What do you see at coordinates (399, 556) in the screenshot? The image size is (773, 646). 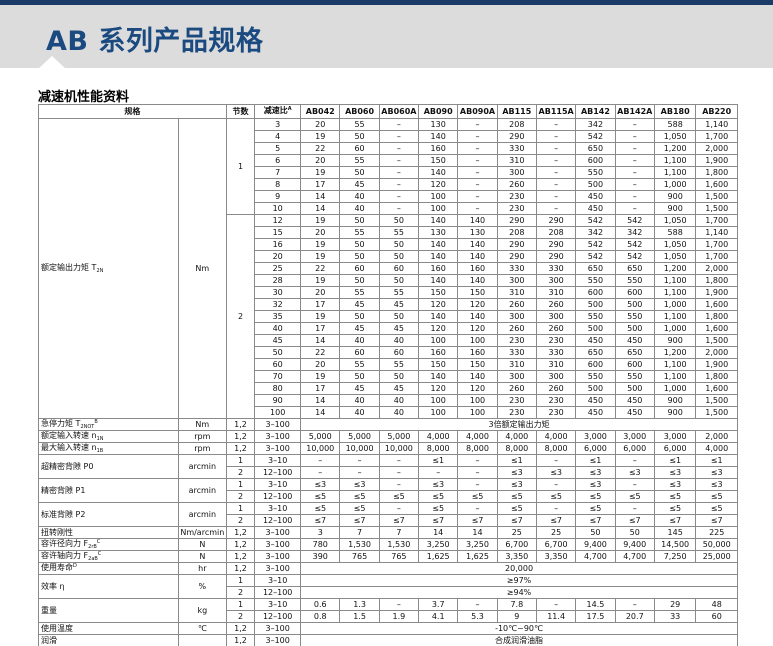 I see `value-cell-2: 765` at bounding box center [399, 556].